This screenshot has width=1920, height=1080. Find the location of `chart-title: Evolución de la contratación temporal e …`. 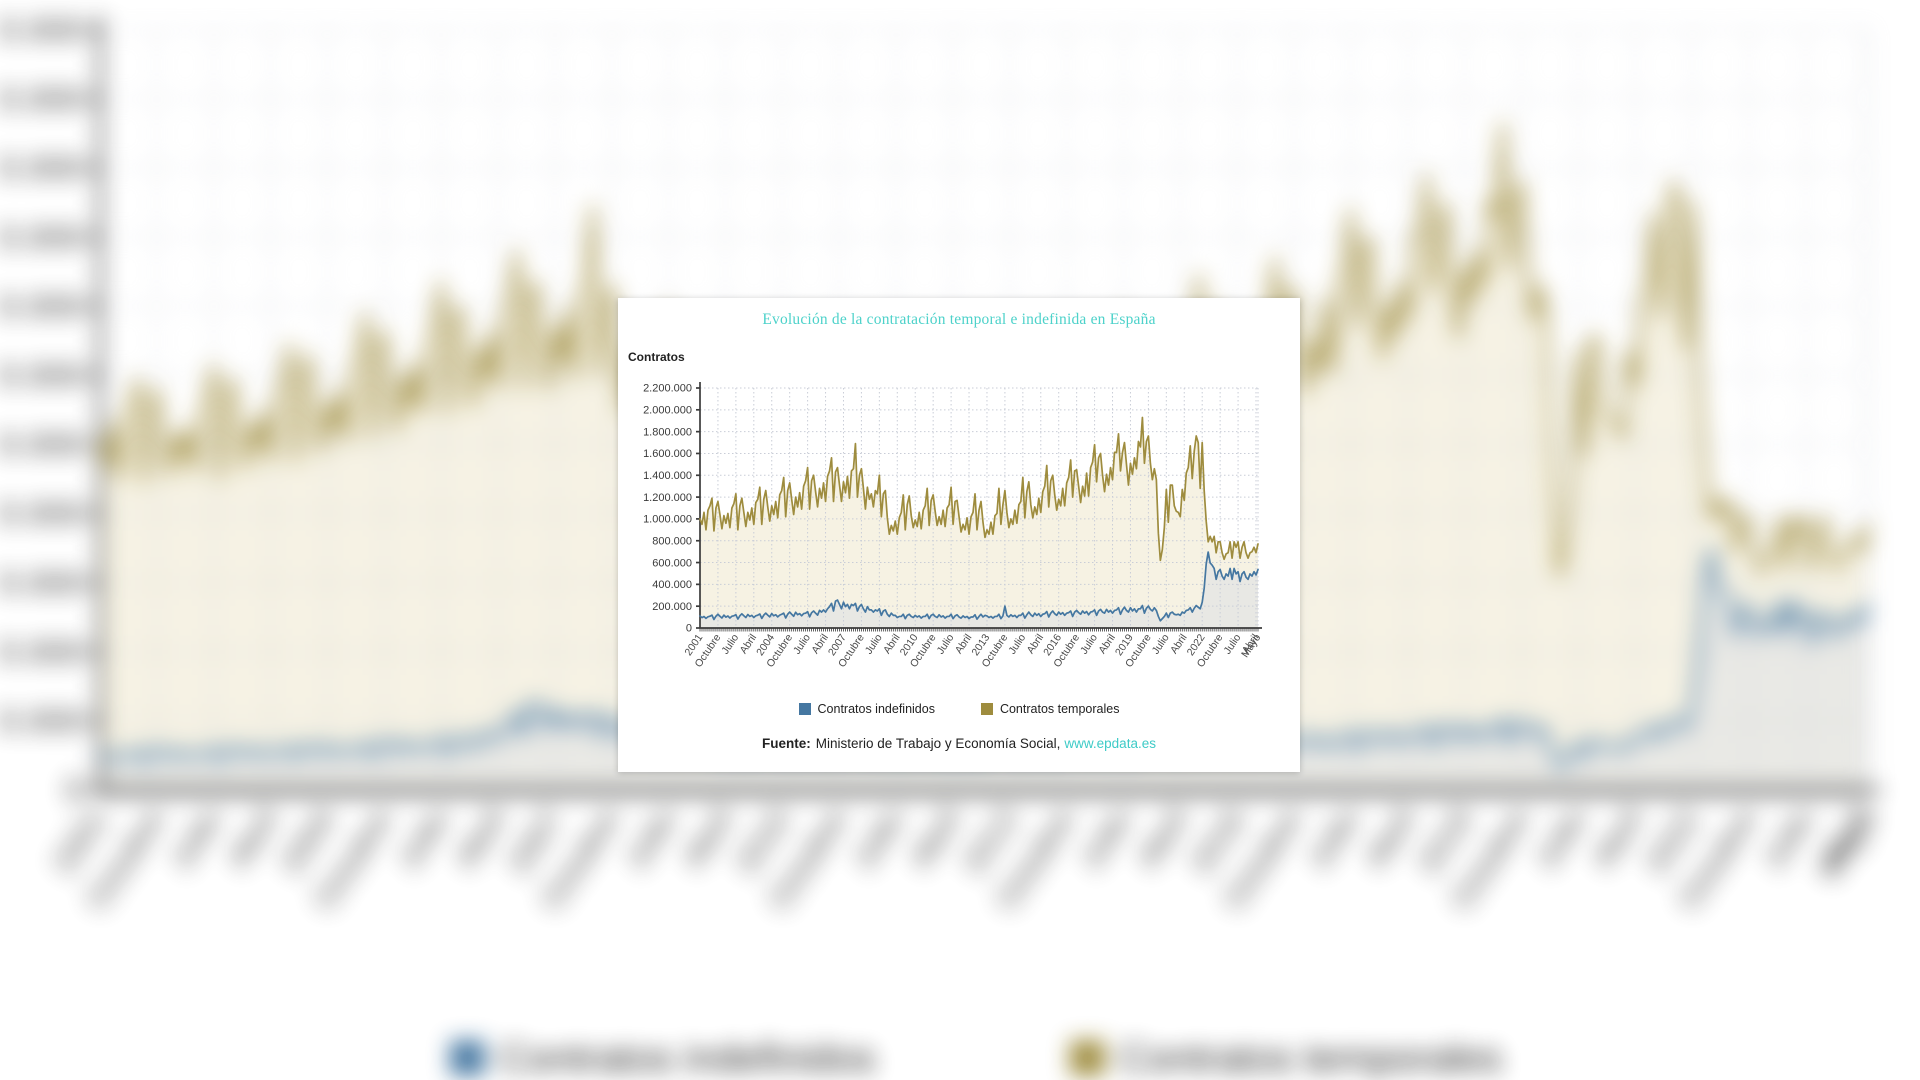

chart-title: Evolución de la contratación temporal e … is located at coordinates (959, 319).